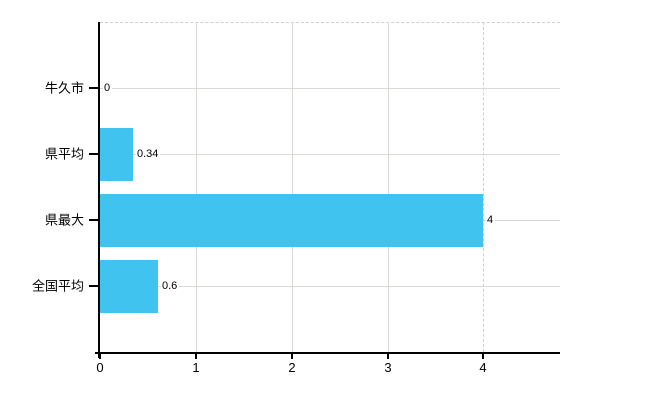 This screenshot has height=400, width=650. I want to click on bar-県最大, so click(291, 220).